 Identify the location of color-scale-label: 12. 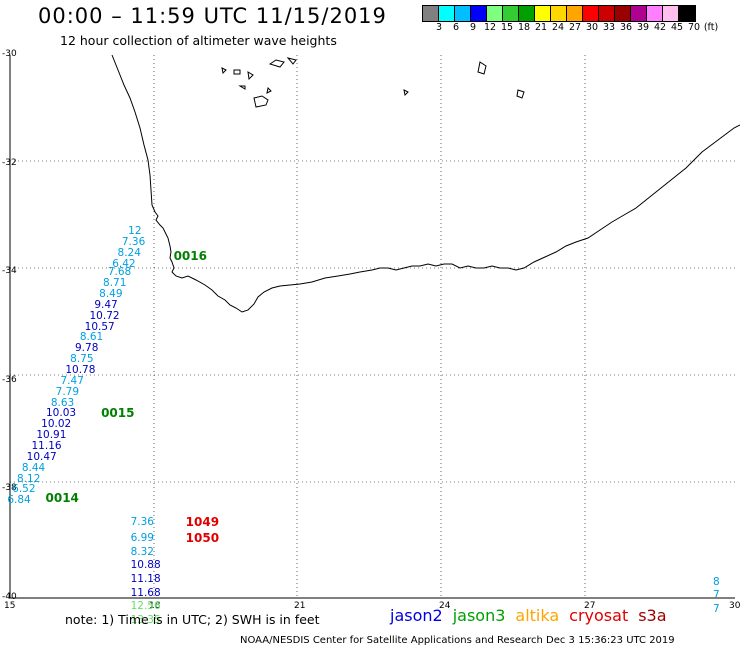
(490, 27).